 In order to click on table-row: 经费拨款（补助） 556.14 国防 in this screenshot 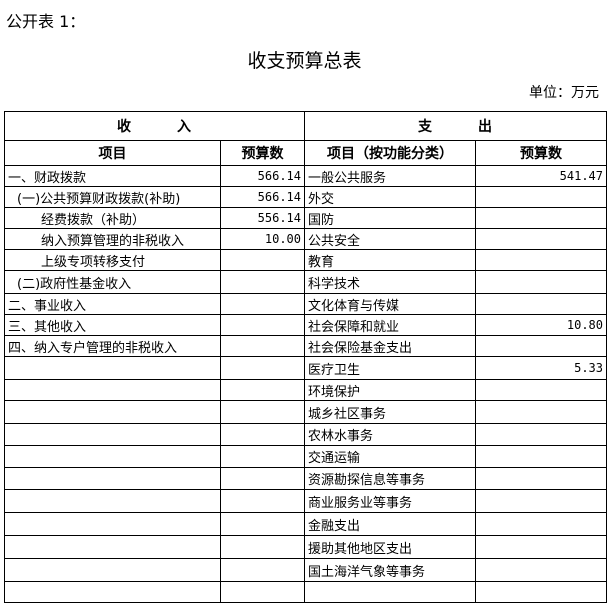, I will do `click(305, 218)`.